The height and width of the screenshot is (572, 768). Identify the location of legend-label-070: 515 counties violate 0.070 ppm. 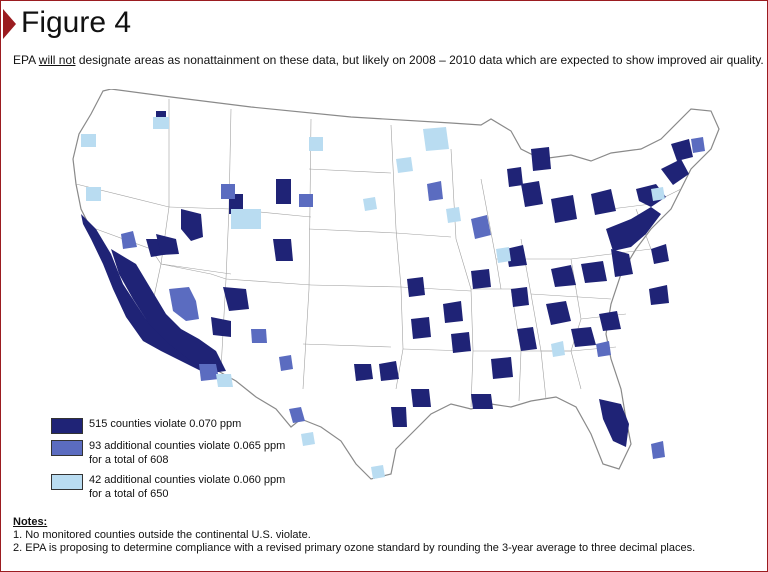
(219, 424).